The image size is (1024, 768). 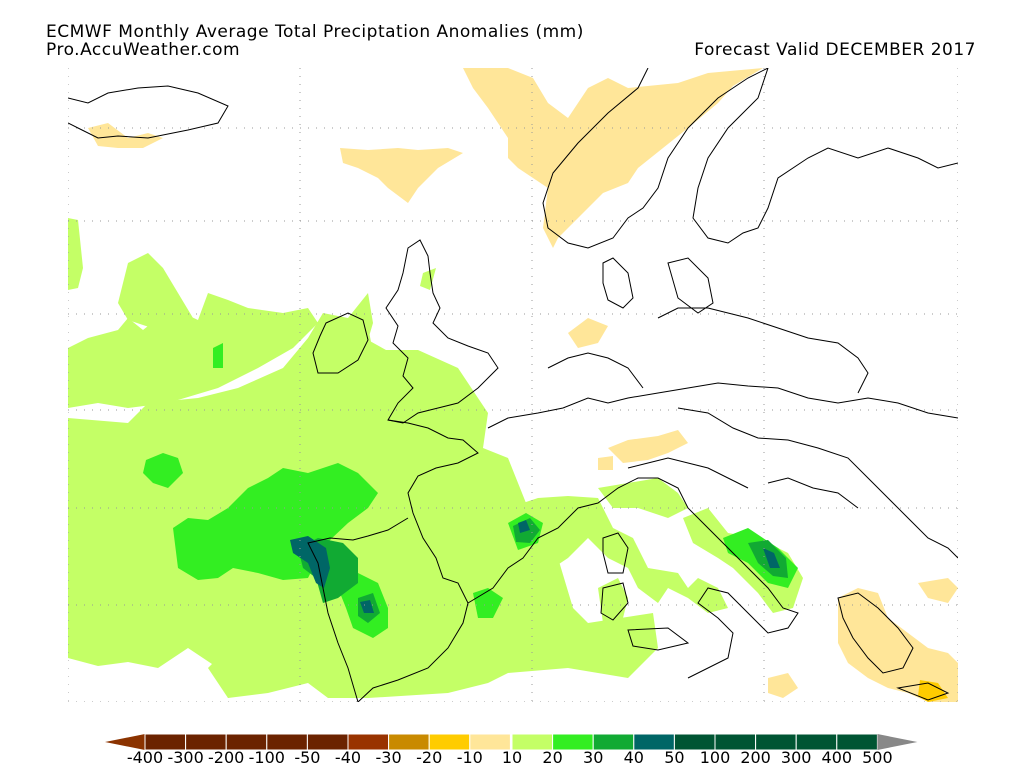 What do you see at coordinates (429, 757) in the screenshot?
I see `legend-tick-label: -20` at bounding box center [429, 757].